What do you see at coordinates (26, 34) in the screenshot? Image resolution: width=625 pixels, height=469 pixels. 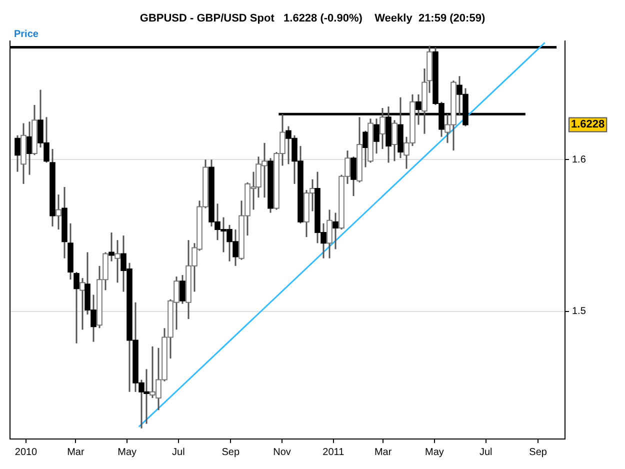 I see `y-axis-title: Price` at bounding box center [26, 34].